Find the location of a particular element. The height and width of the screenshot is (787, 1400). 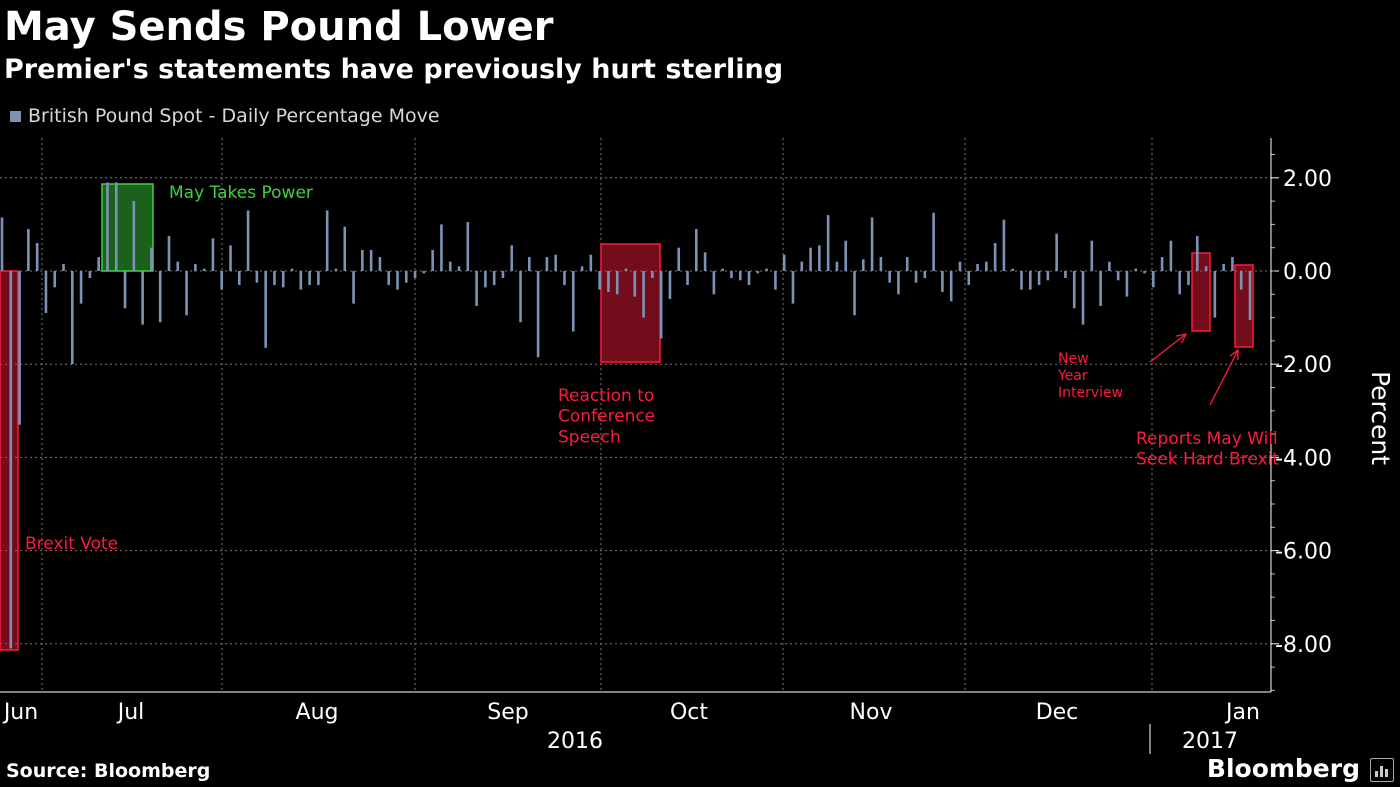

y-tick-label: -2.00 is located at coordinates (1303, 365).